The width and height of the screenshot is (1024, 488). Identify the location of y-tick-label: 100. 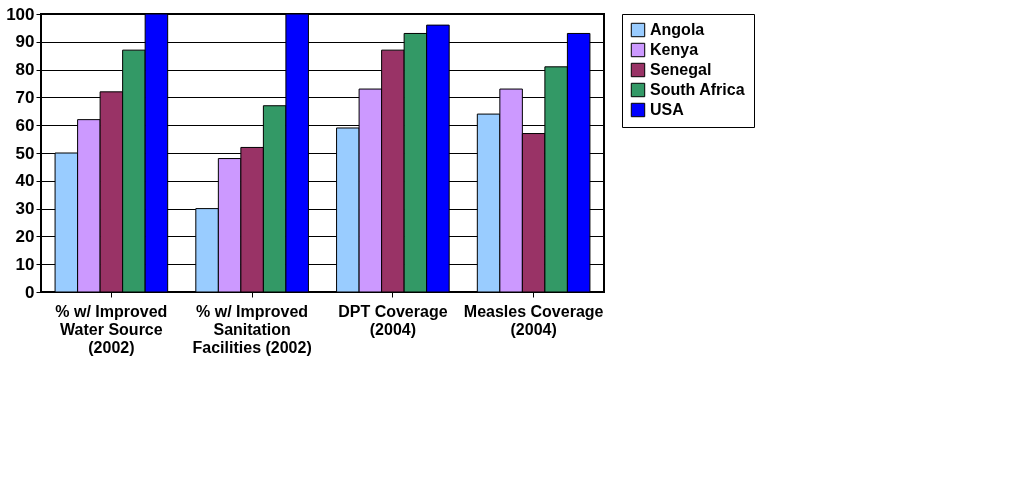
(20, 14).